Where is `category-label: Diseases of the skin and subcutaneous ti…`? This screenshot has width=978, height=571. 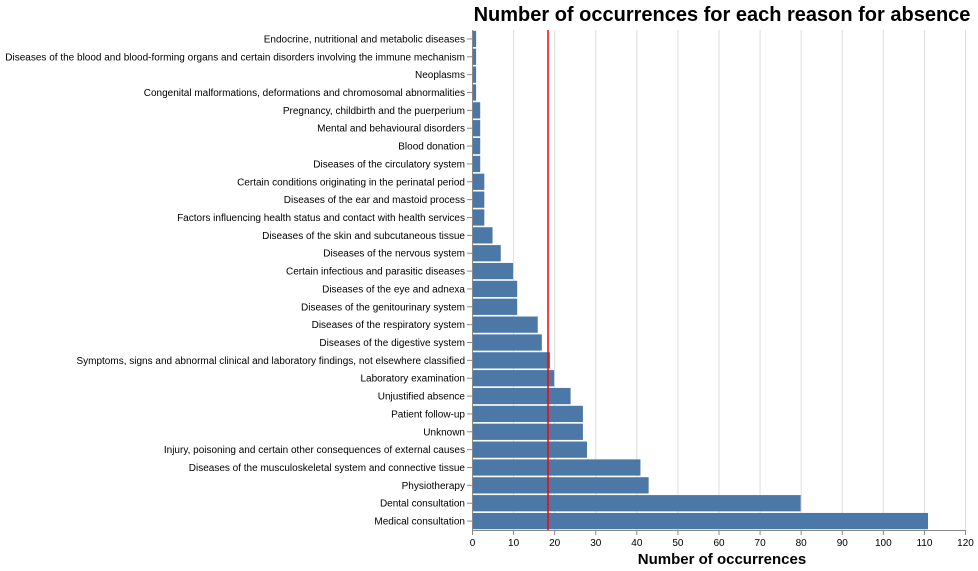
category-label: Diseases of the skin and subcutaneous ti… is located at coordinates (363, 236).